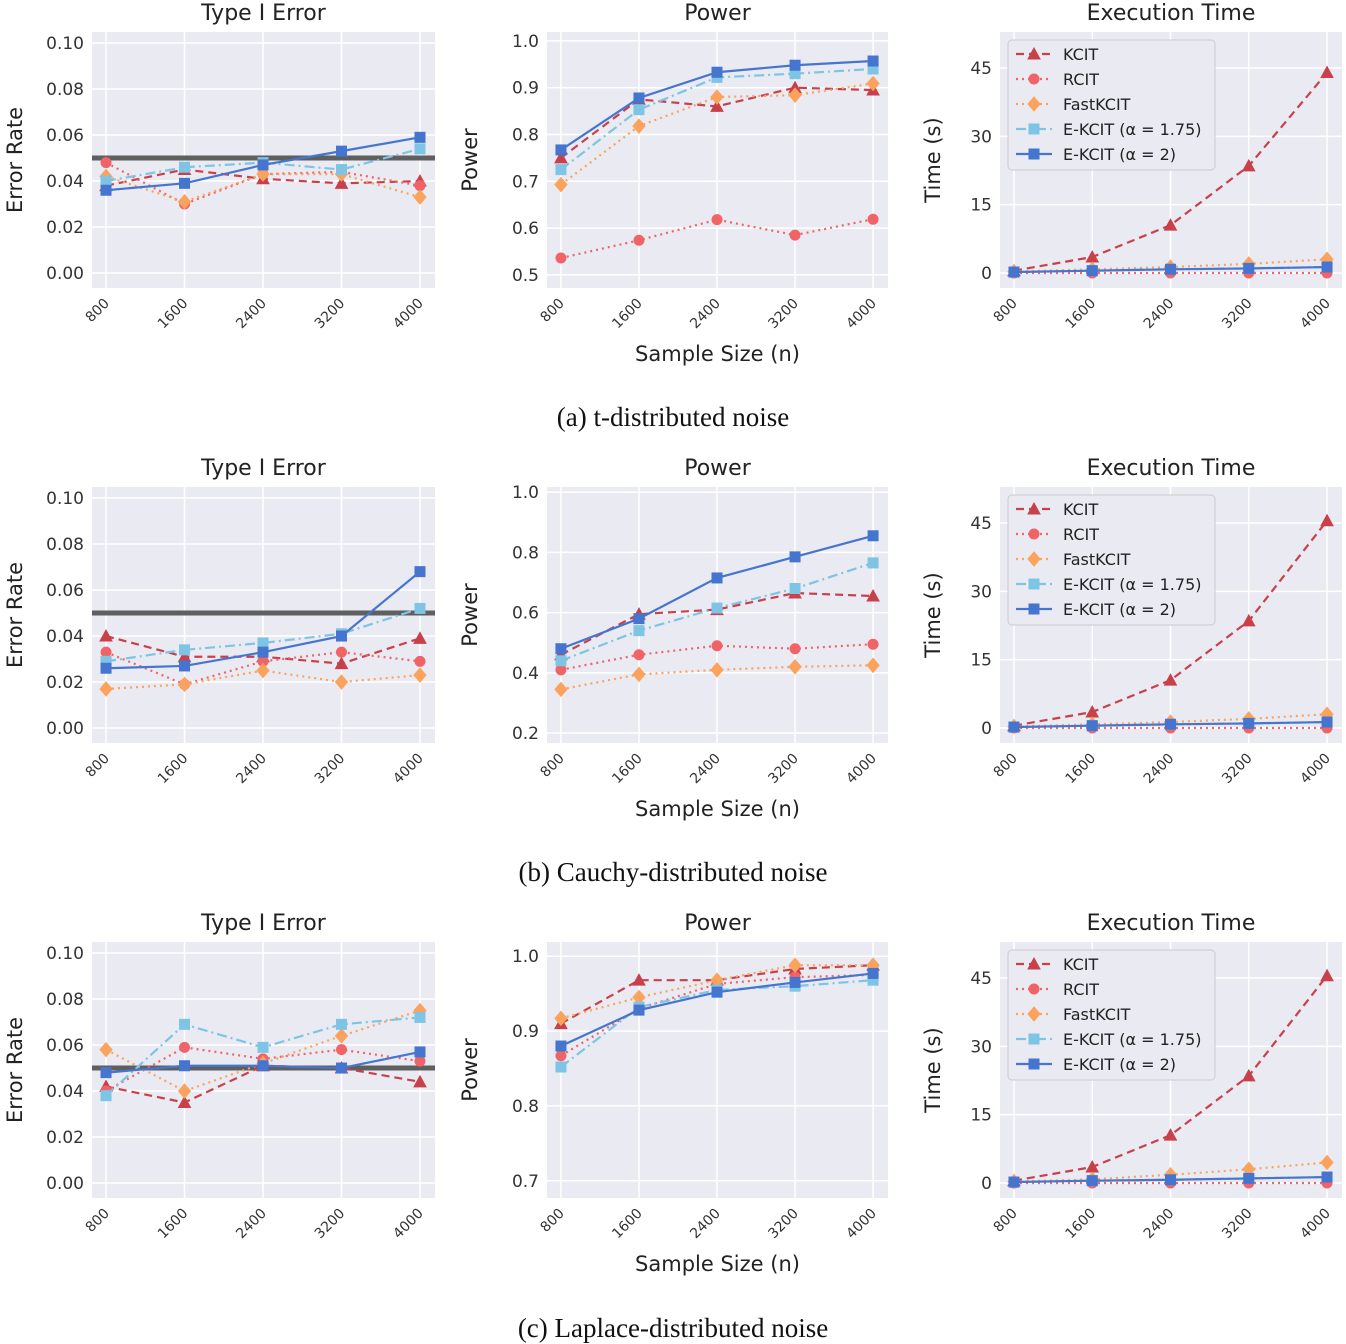 The width and height of the screenshot is (1346, 1344). I want to click on y-tick-label: 0.04, so click(65, 1092).